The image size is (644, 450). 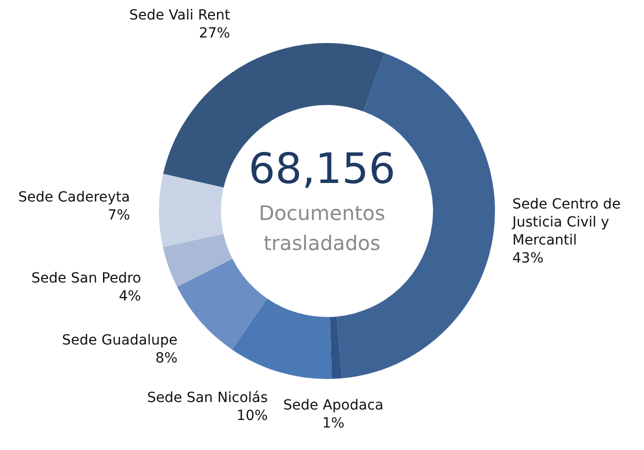 I want to click on data-label: 7%, so click(x=119, y=215).